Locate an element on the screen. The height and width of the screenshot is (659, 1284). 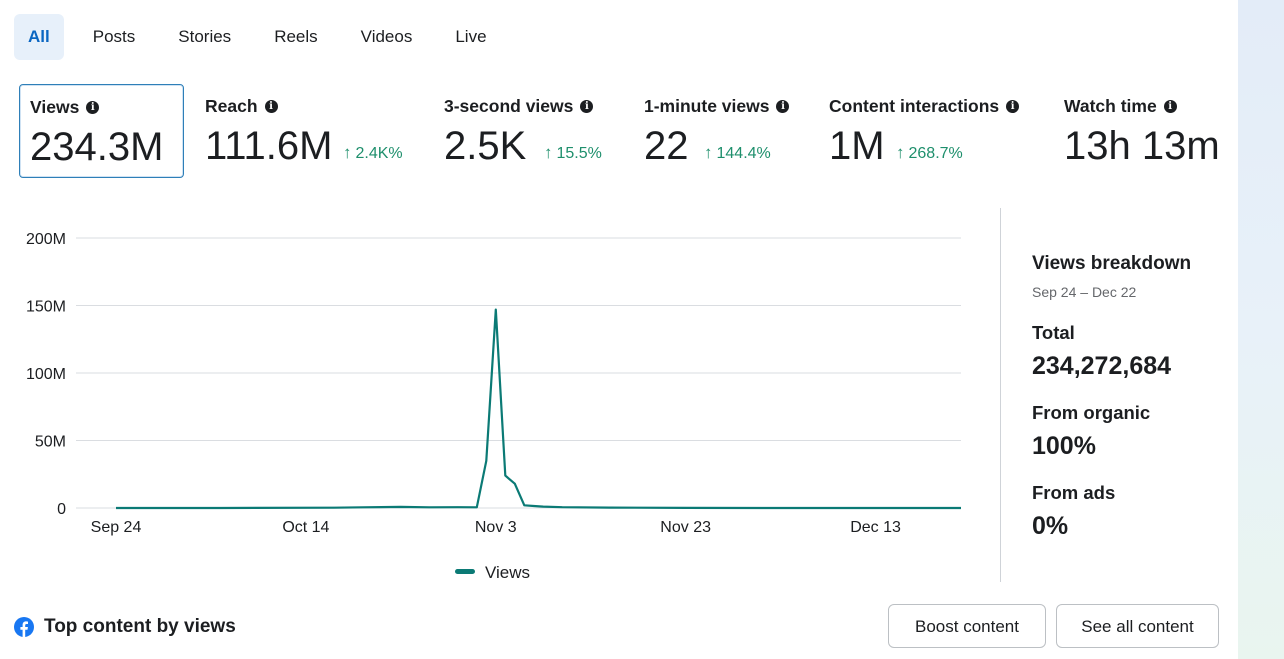
metric-card-content-interactions: Content interactions i 1M ↑ 268.7% is located at coordinates (931, 131).